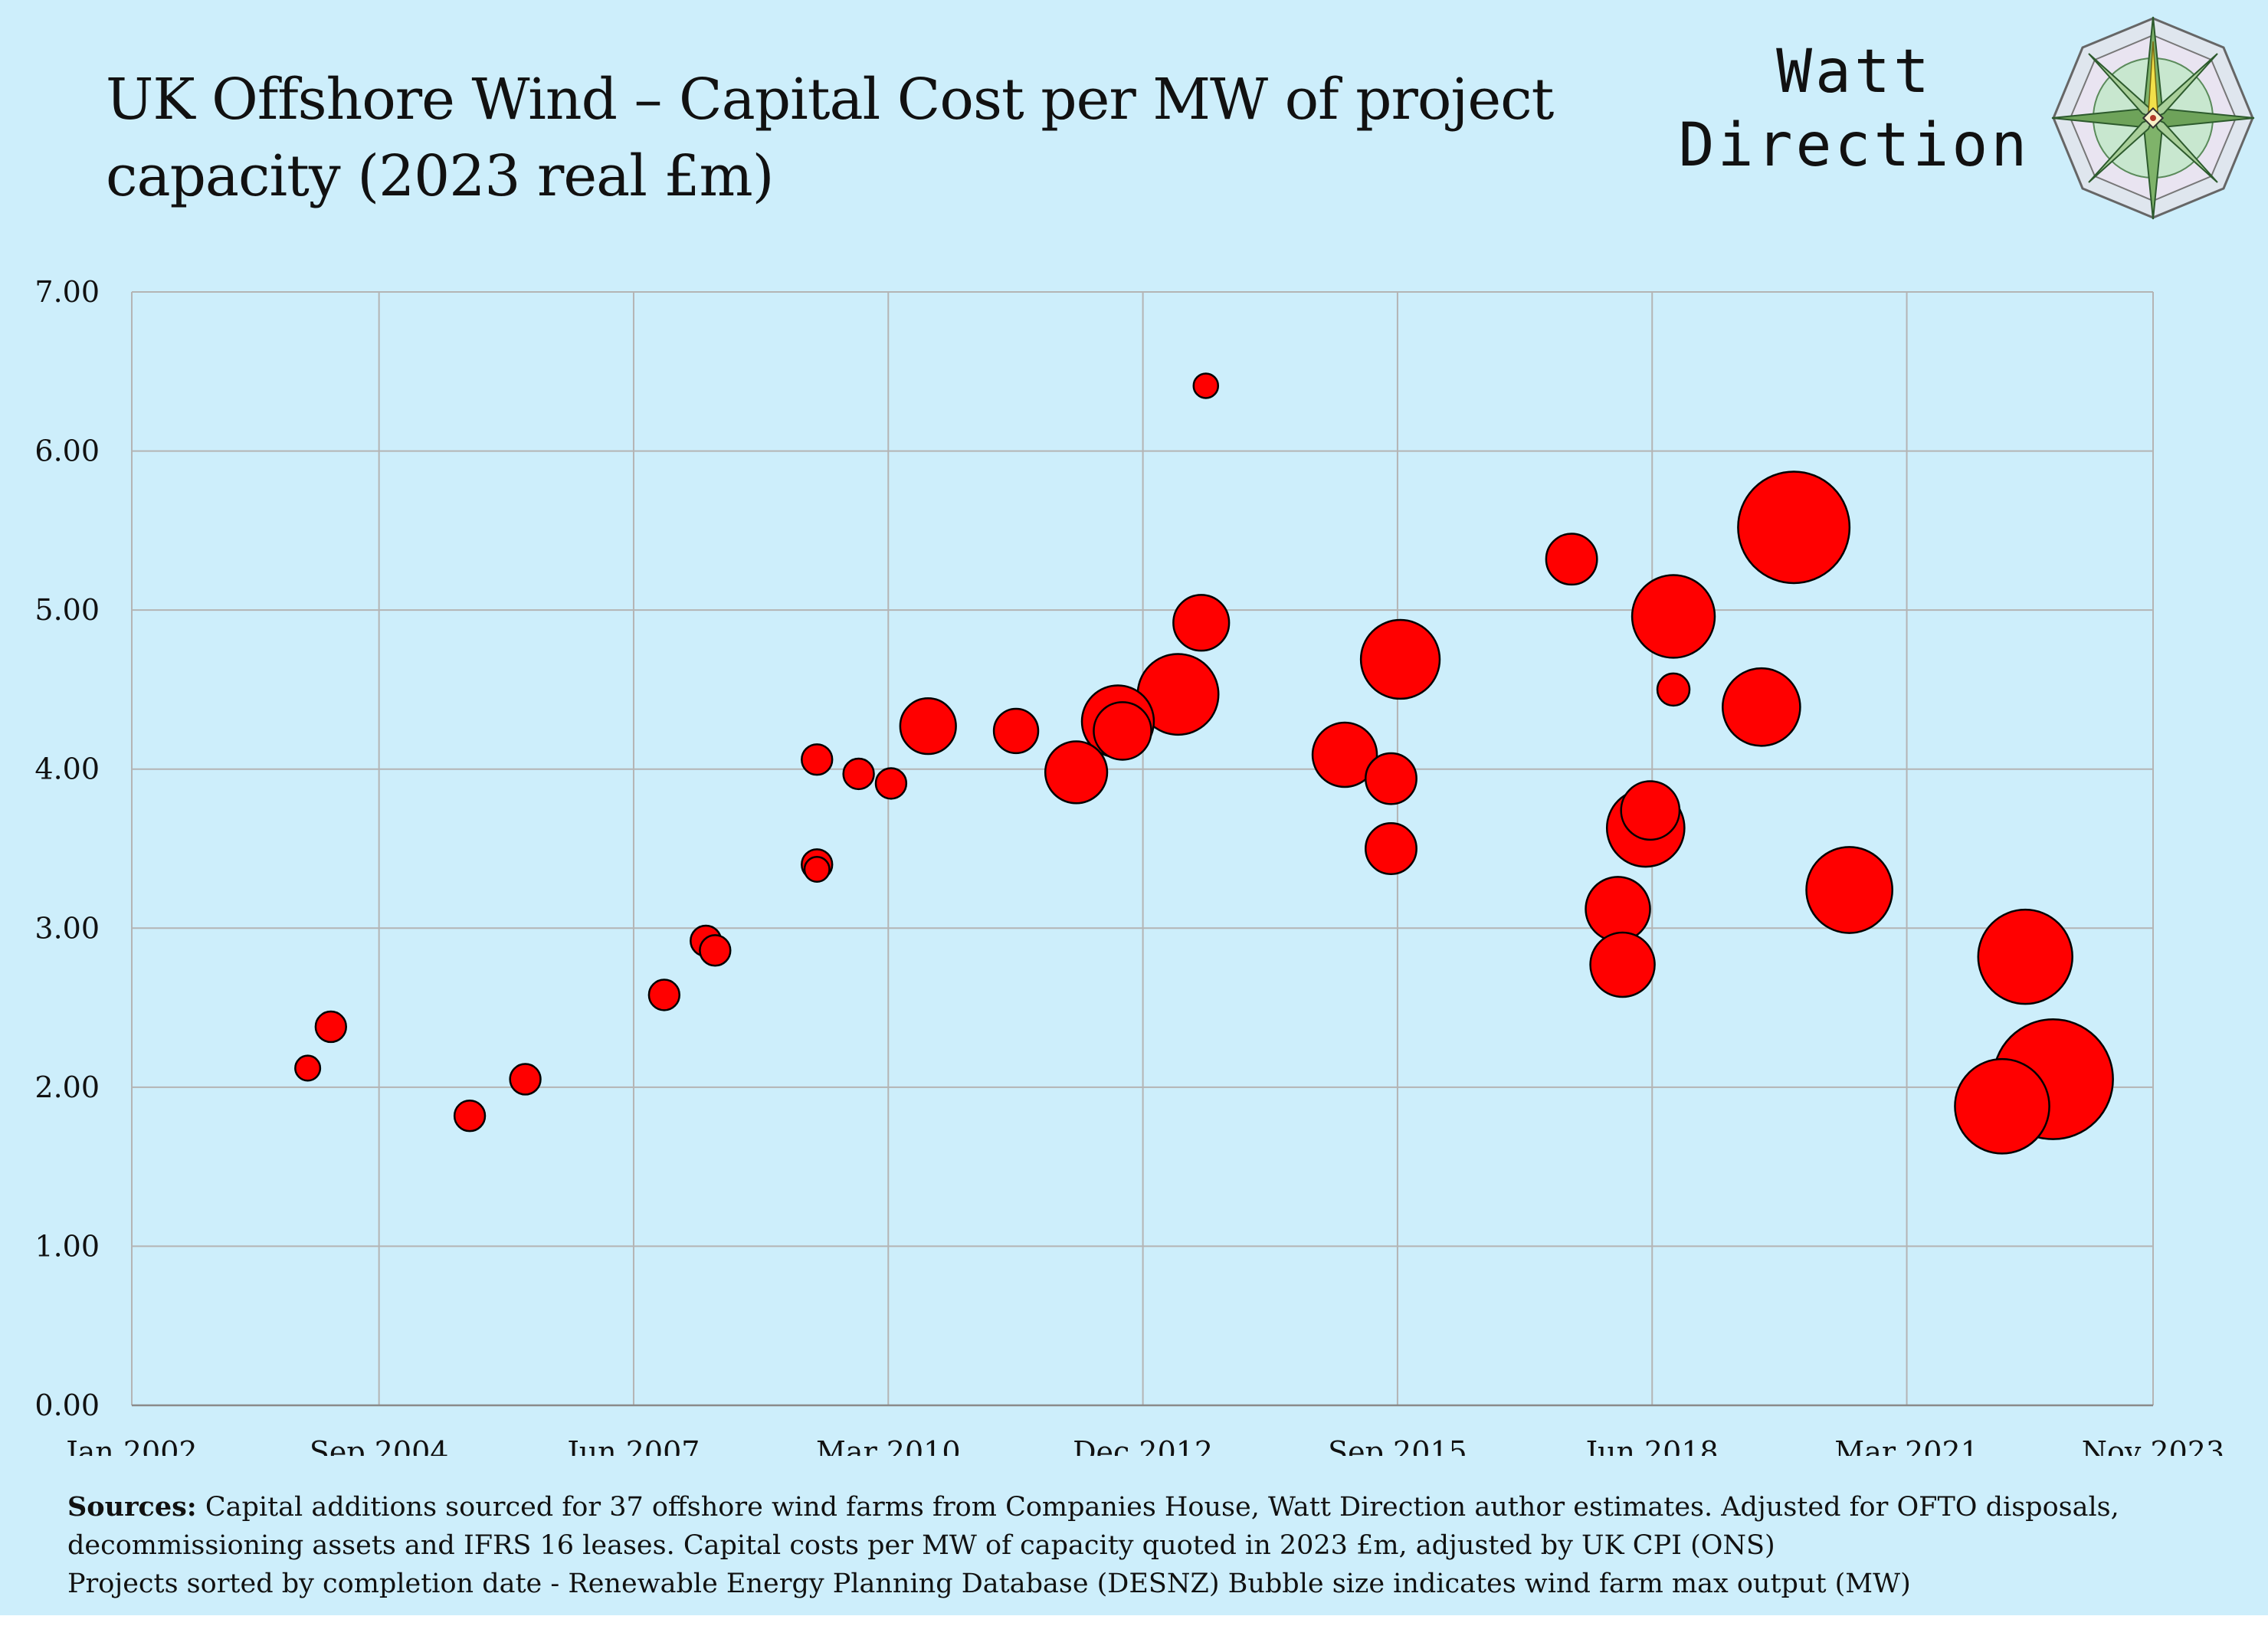  Describe the element at coordinates (2153, 118) in the screenshot. I see `compass-rose-logo-icon` at that location.